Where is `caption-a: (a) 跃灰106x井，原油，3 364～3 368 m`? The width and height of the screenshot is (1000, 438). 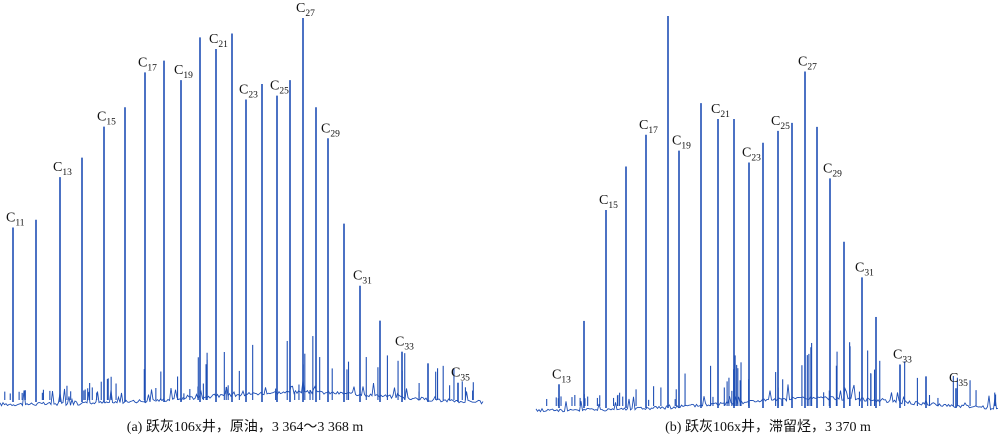 caption-a: (a) 跃灰106x井，原油，3 364～3 368 m is located at coordinates (245, 427).